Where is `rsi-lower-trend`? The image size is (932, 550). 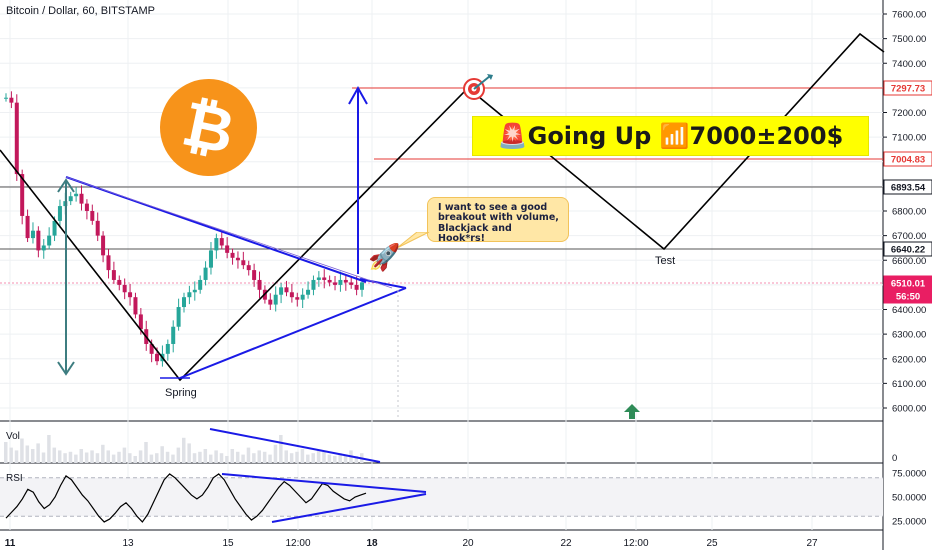 rsi-lower-trend is located at coordinates (349, 508).